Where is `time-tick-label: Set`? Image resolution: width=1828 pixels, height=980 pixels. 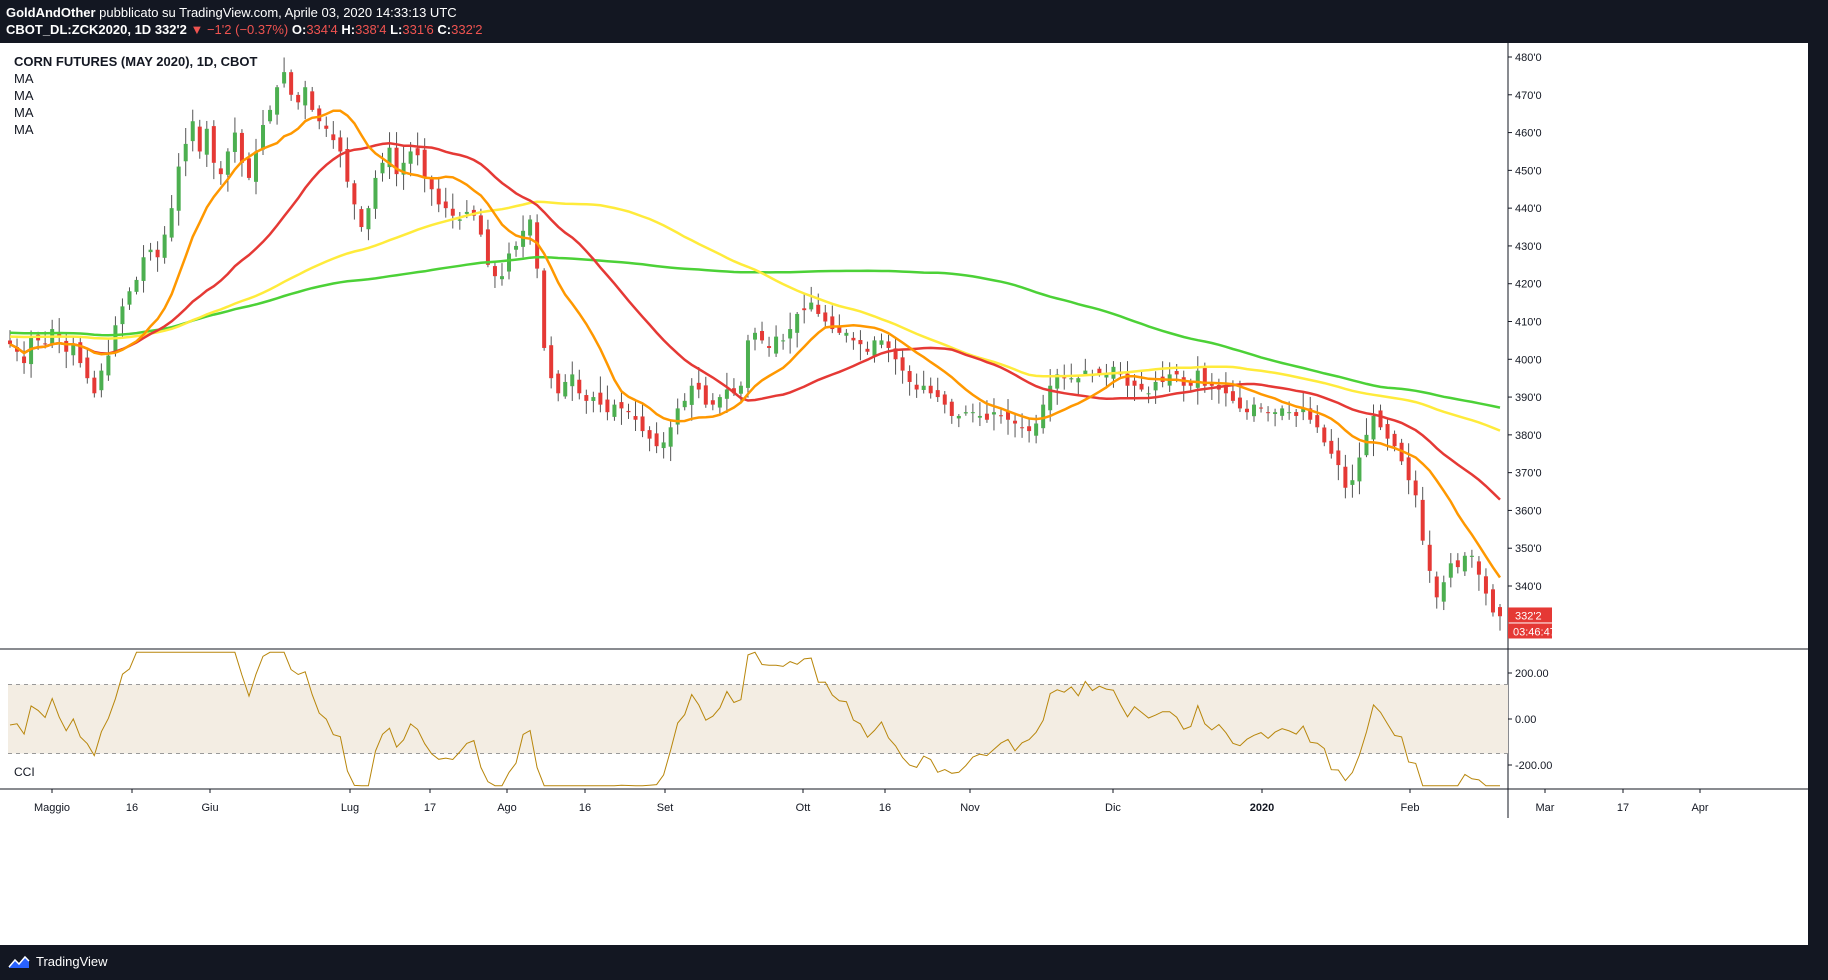 time-tick-label: Set is located at coordinates (665, 808).